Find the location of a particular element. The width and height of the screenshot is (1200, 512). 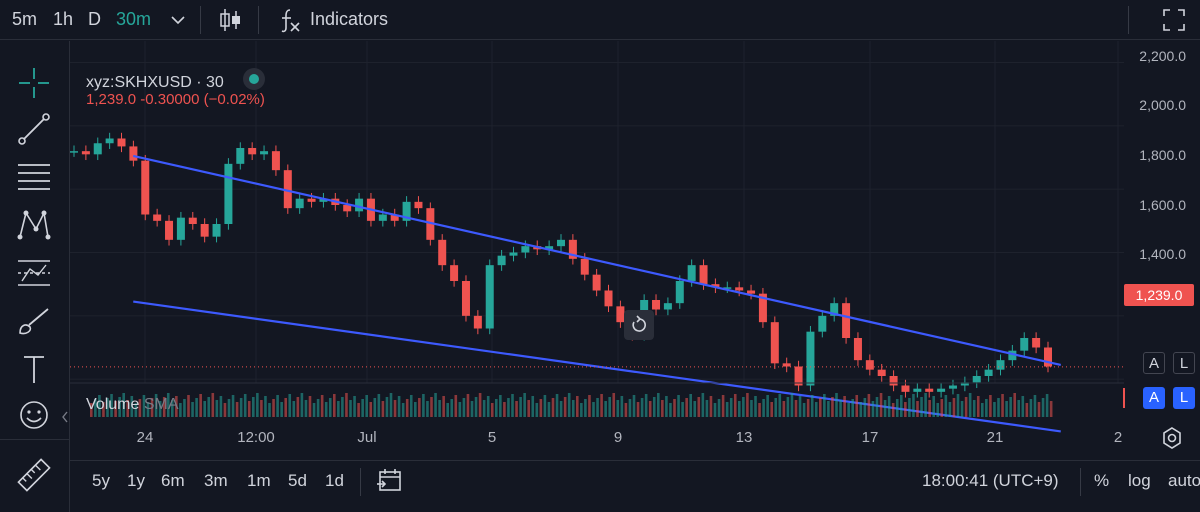

clock-timezone: 18:00:41 (UTC+9) is located at coordinates (990, 480).